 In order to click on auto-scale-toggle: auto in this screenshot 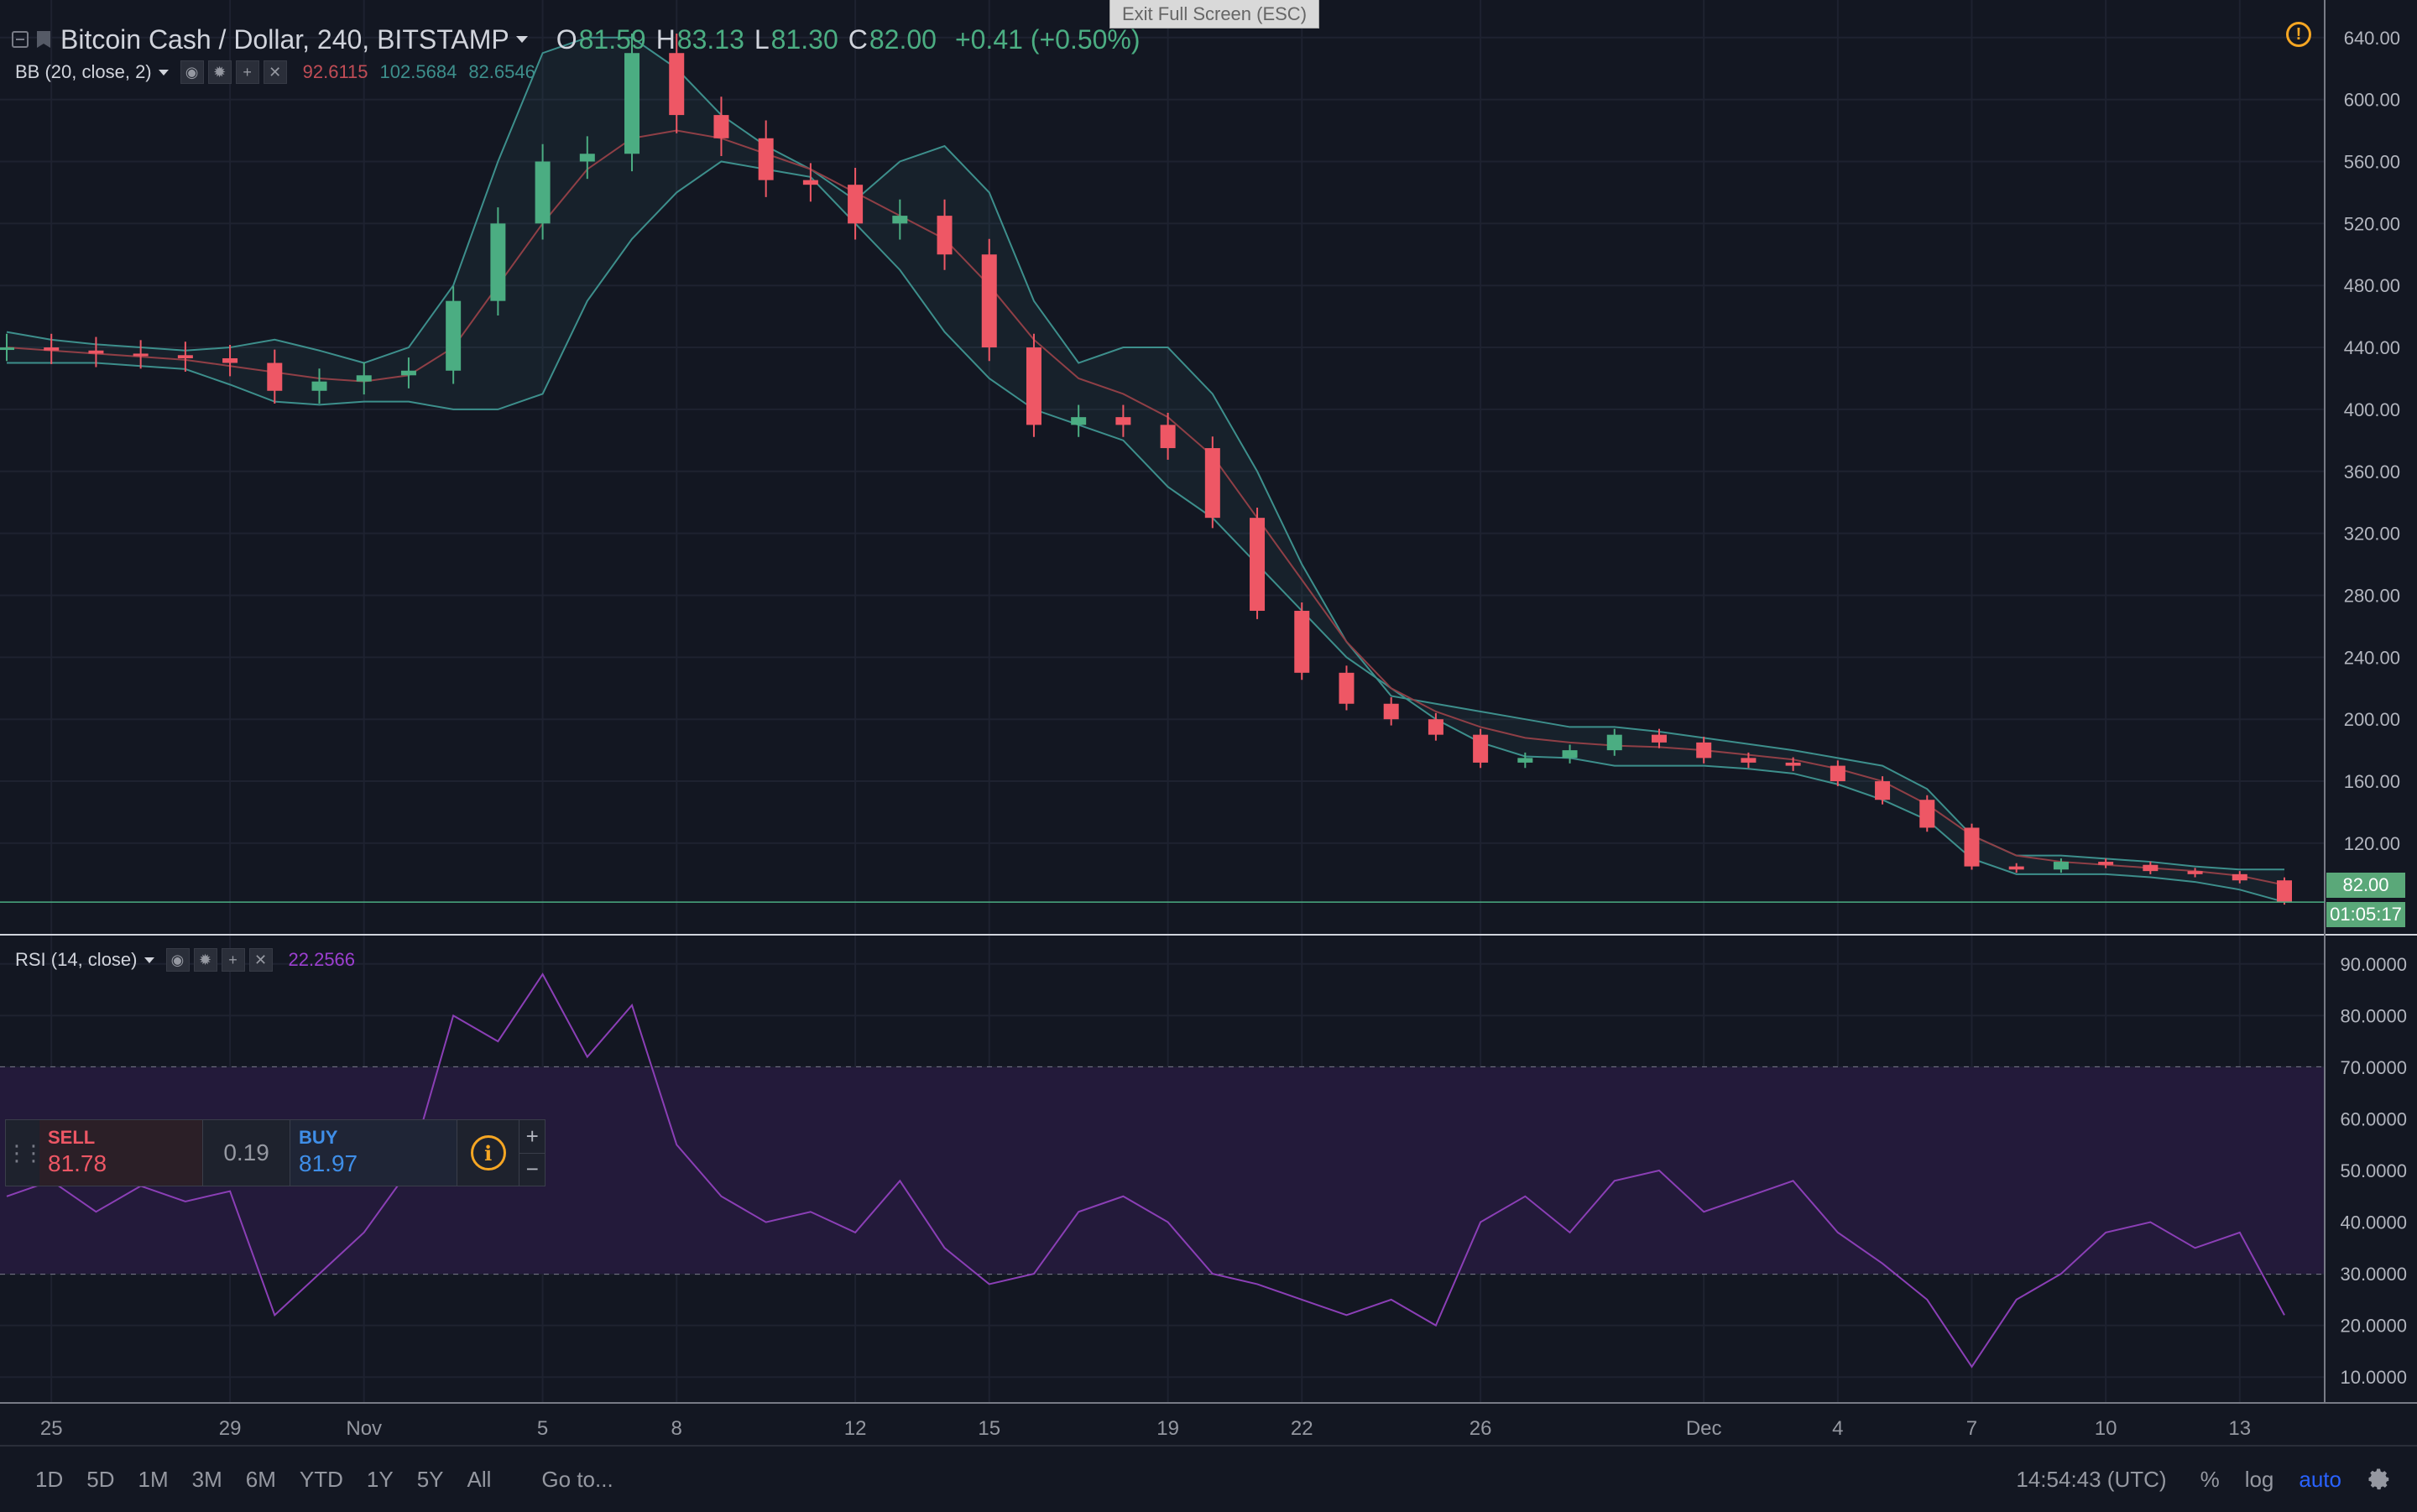, I will do `click(2320, 1479)`.